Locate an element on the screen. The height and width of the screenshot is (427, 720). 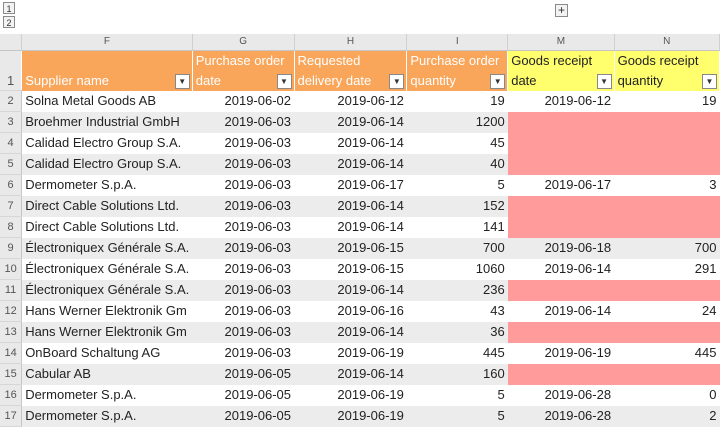
header-purchase-order-quantity: Purchase order quantity ▼ is located at coordinates (457, 70).